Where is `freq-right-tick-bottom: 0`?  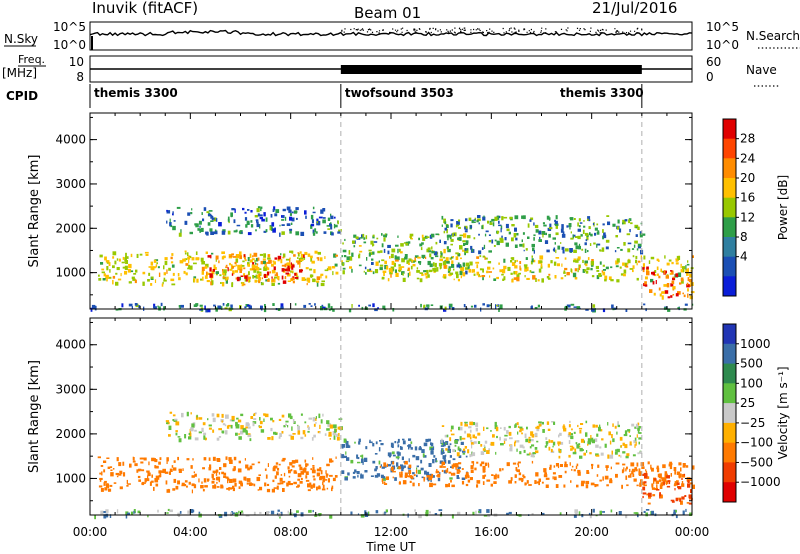 freq-right-tick-bottom: 0 is located at coordinates (710, 77).